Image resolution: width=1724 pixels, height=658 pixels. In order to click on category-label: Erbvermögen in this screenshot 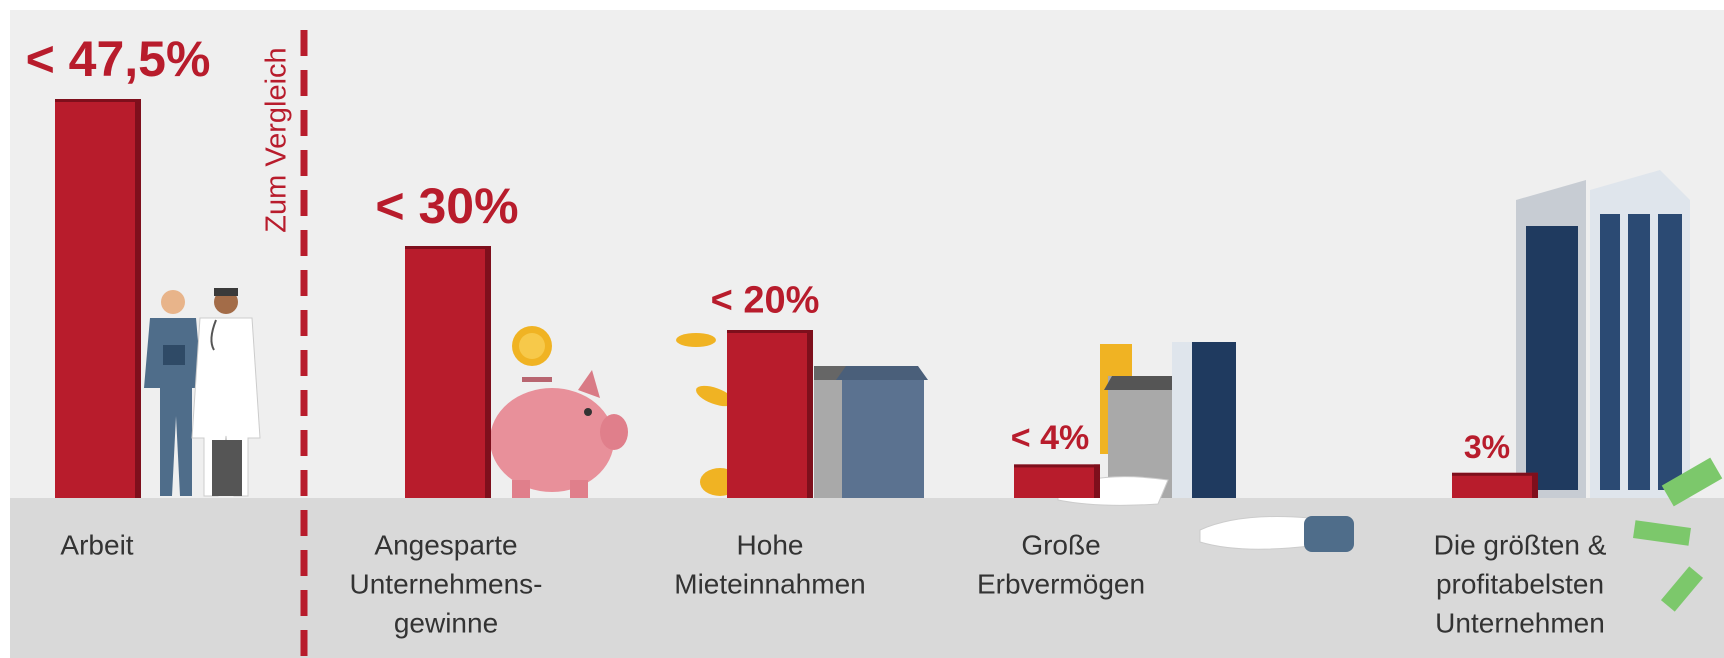, I will do `click(1061, 583)`.